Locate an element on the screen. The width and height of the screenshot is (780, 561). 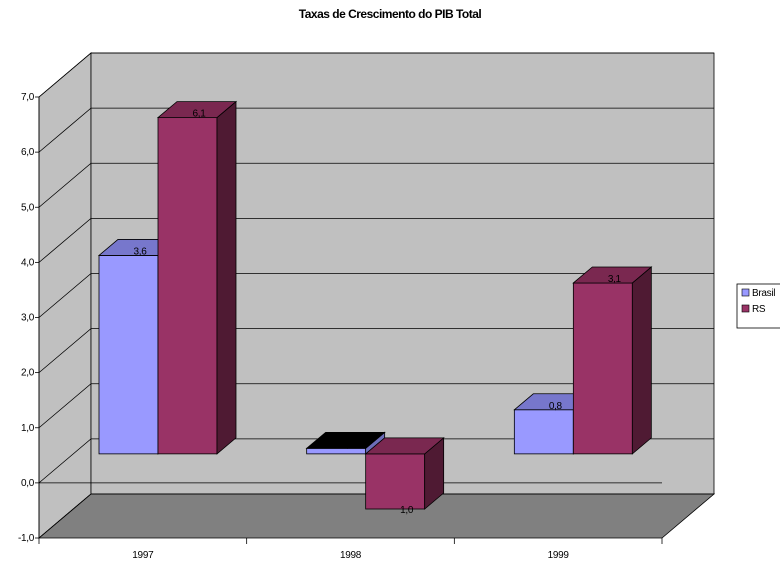
y-tick-label: -1,0 is located at coordinates (26, 538).